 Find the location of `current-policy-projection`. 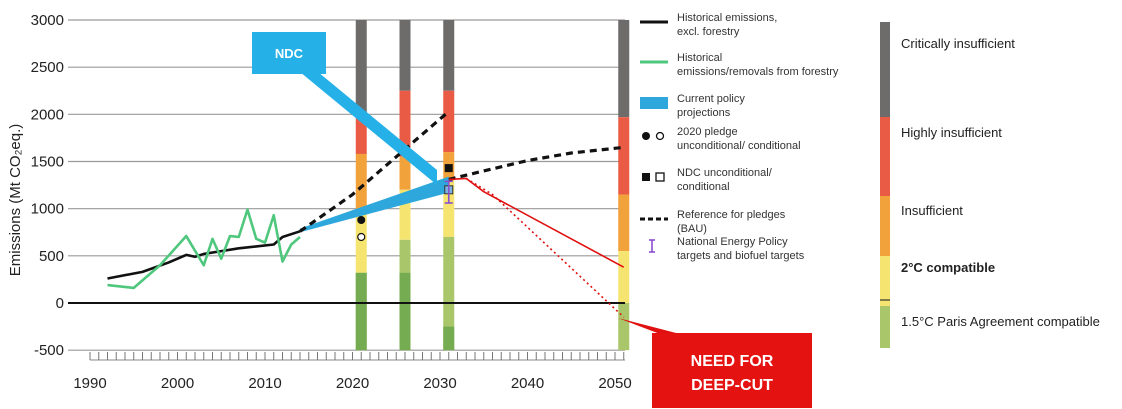

current-policy-projection is located at coordinates (374, 204).